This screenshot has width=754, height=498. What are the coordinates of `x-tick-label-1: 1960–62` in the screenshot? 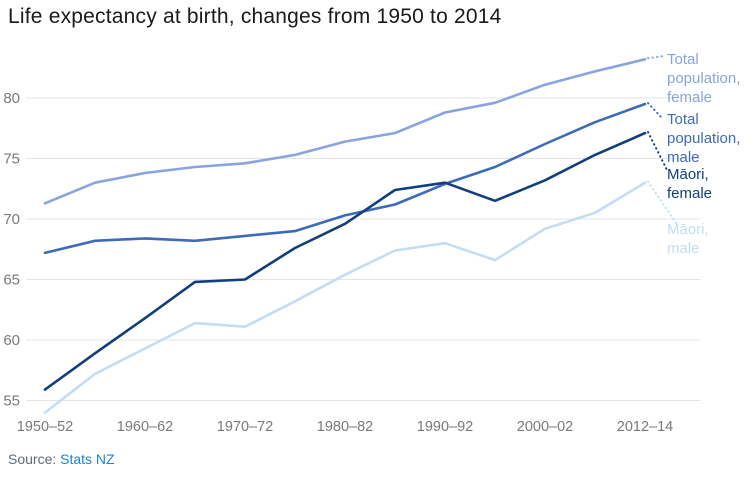 It's located at (145, 427).